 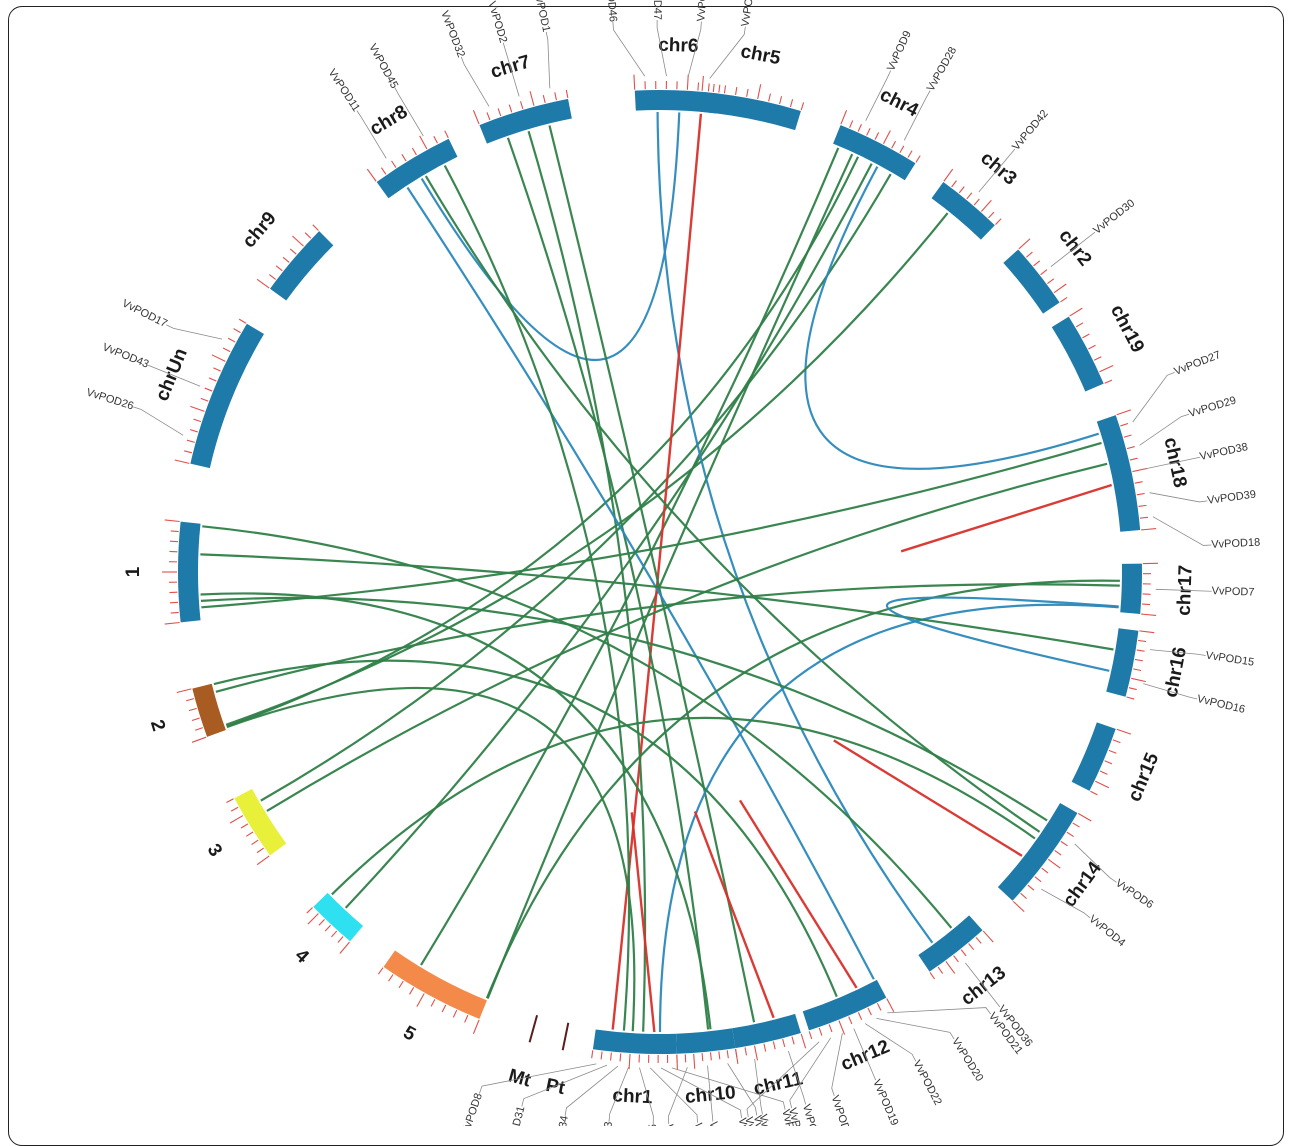 I want to click on gene-label-VvPOD40: VvPOD40, so click(x=812, y=1114).